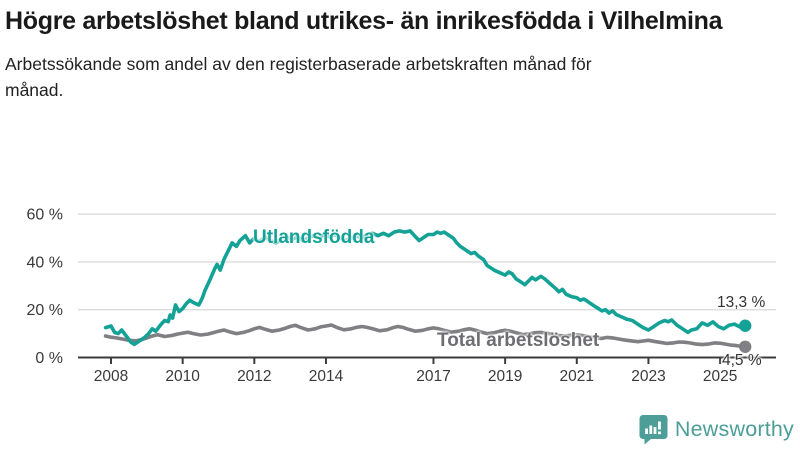  Describe the element at coordinates (314, 237) in the screenshot. I see `series-label-utlandsfodda: Utlandsfödda` at that location.